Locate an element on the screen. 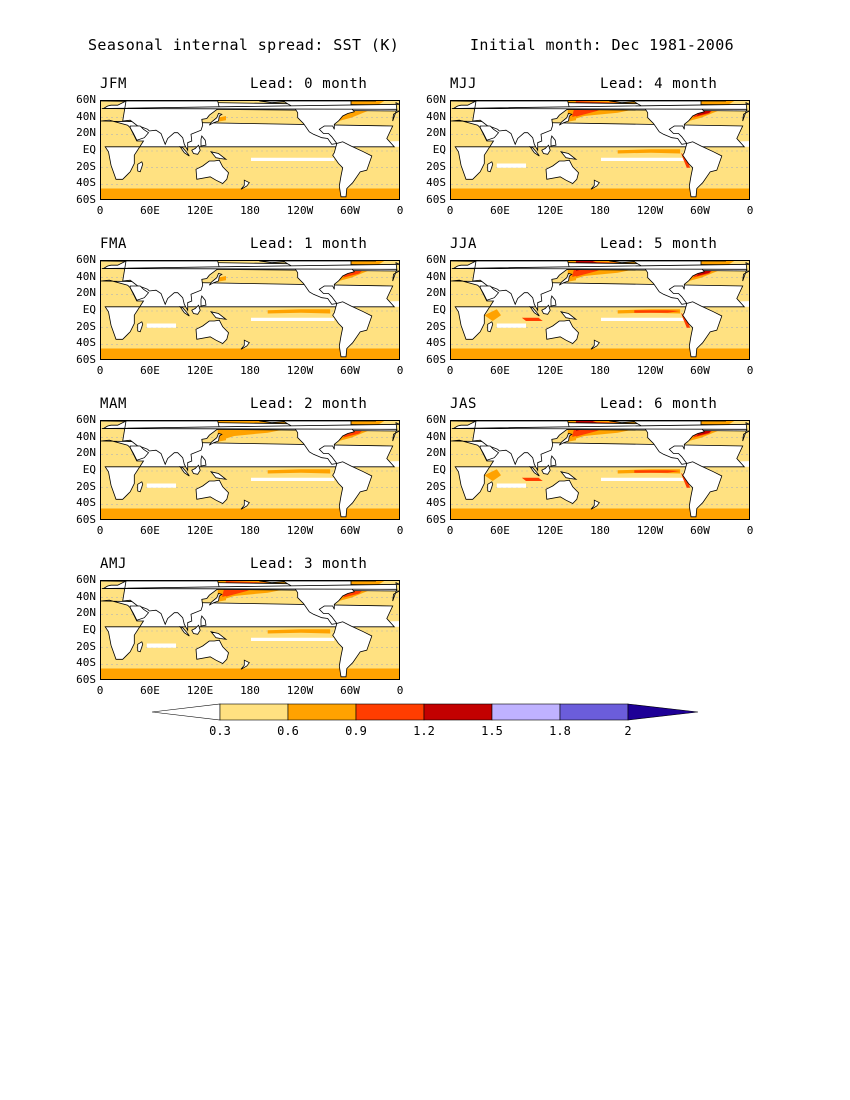  lead-label: Lead: 4 month is located at coordinates (659, 84).